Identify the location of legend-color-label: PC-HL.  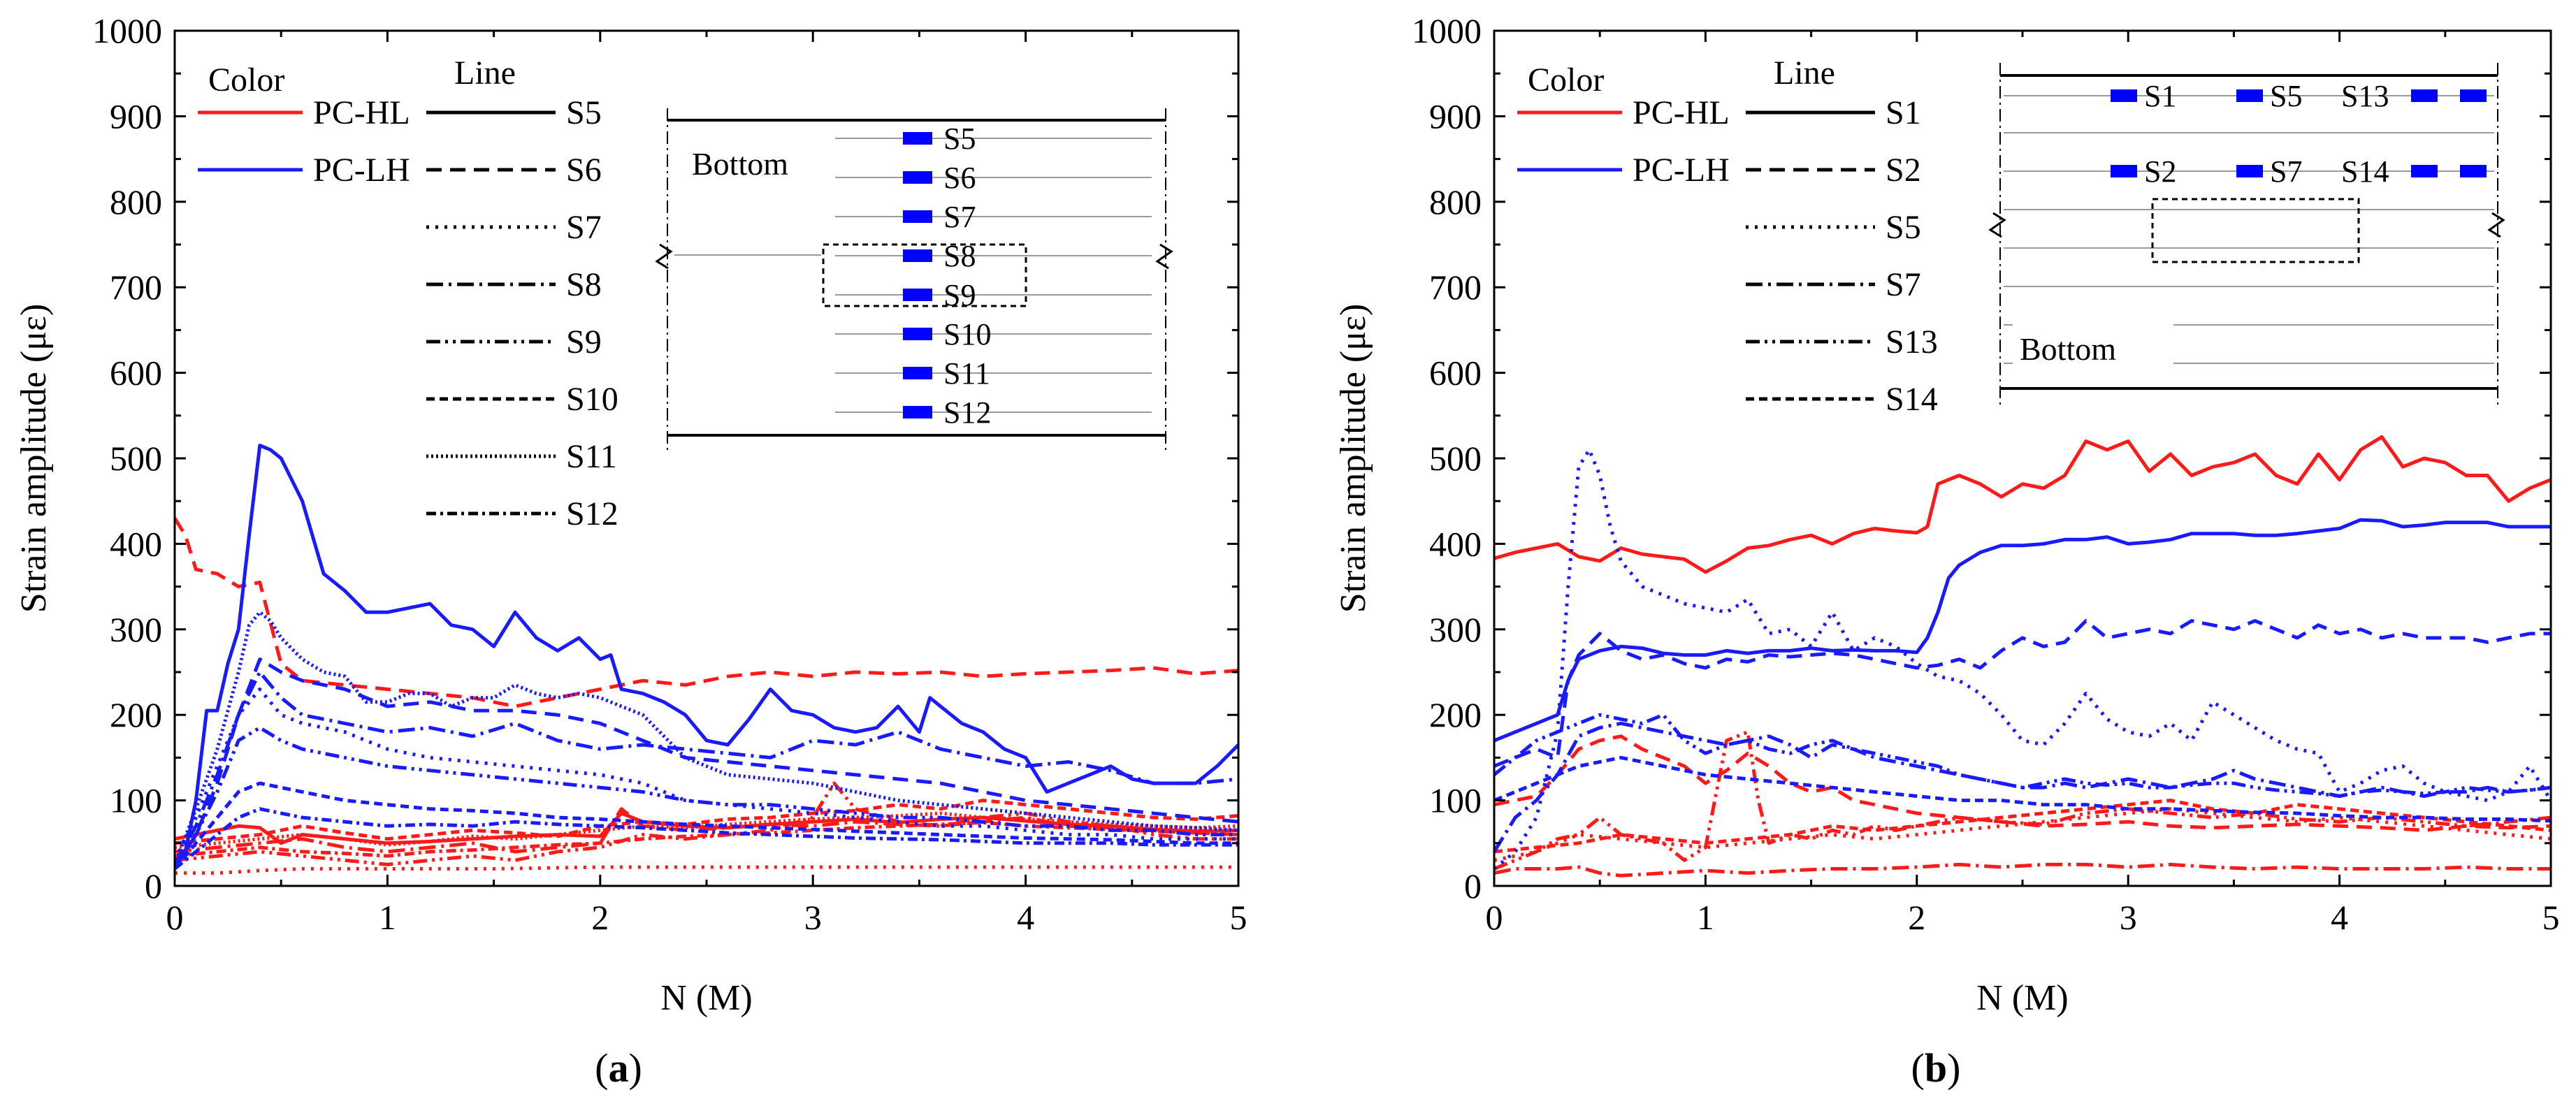
(1681, 112).